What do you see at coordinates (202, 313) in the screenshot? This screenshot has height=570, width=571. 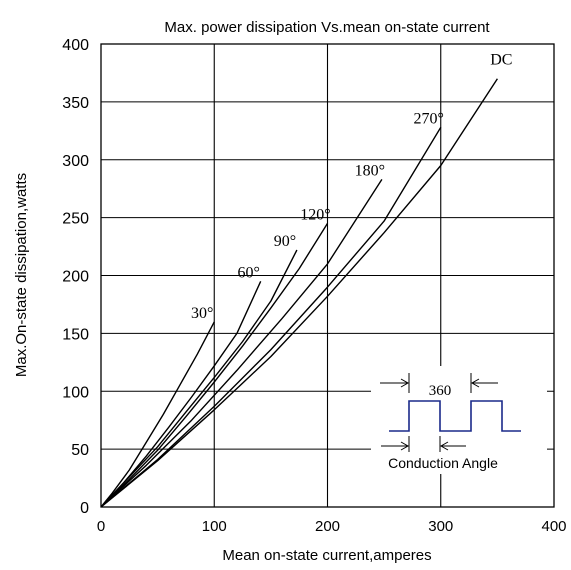 I see `curve-label-30: 30°` at bounding box center [202, 313].